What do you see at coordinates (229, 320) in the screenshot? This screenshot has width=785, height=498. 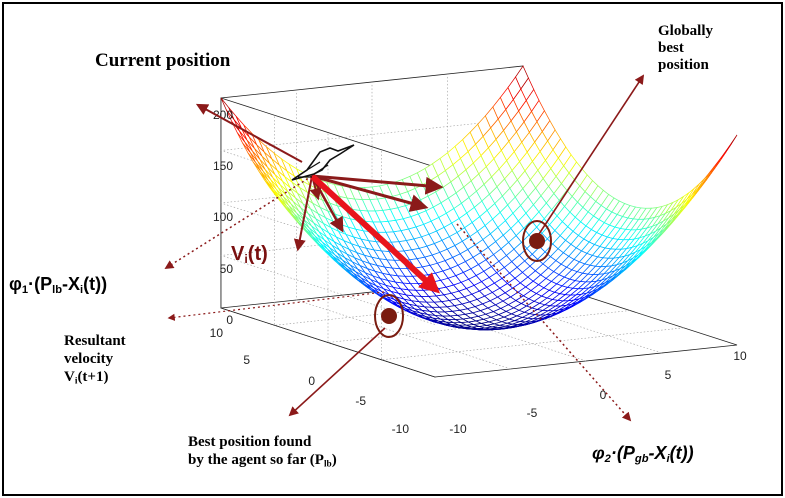 I see `z-tick-0: 0` at bounding box center [229, 320].